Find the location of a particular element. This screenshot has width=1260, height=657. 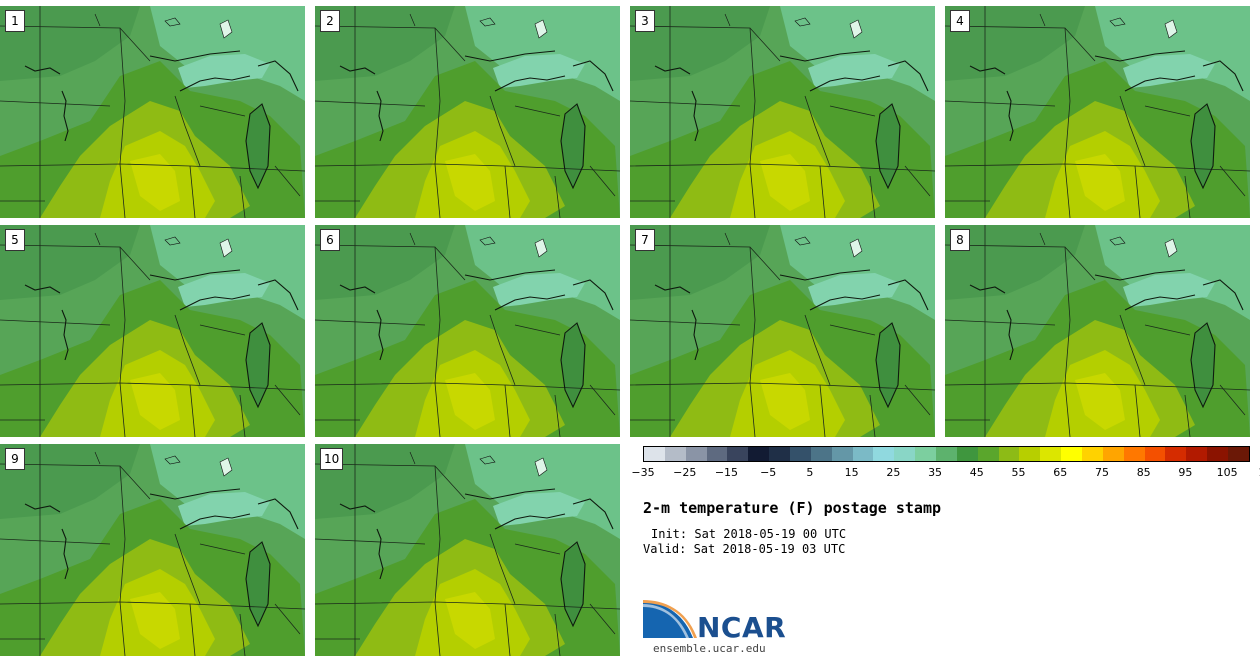

ncar-logo-text: NCAR is located at coordinates (742, 627).